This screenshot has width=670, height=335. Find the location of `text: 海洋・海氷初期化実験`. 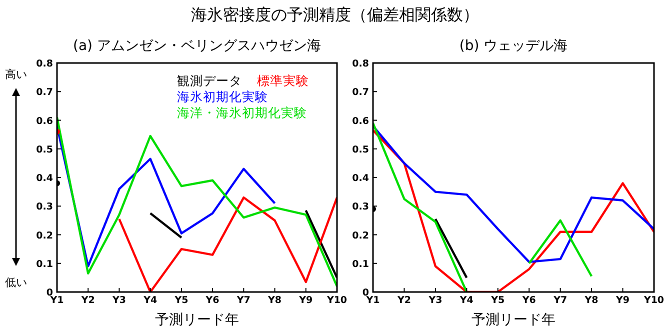

text: 海洋・海氷初期化実験 is located at coordinates (242, 112).